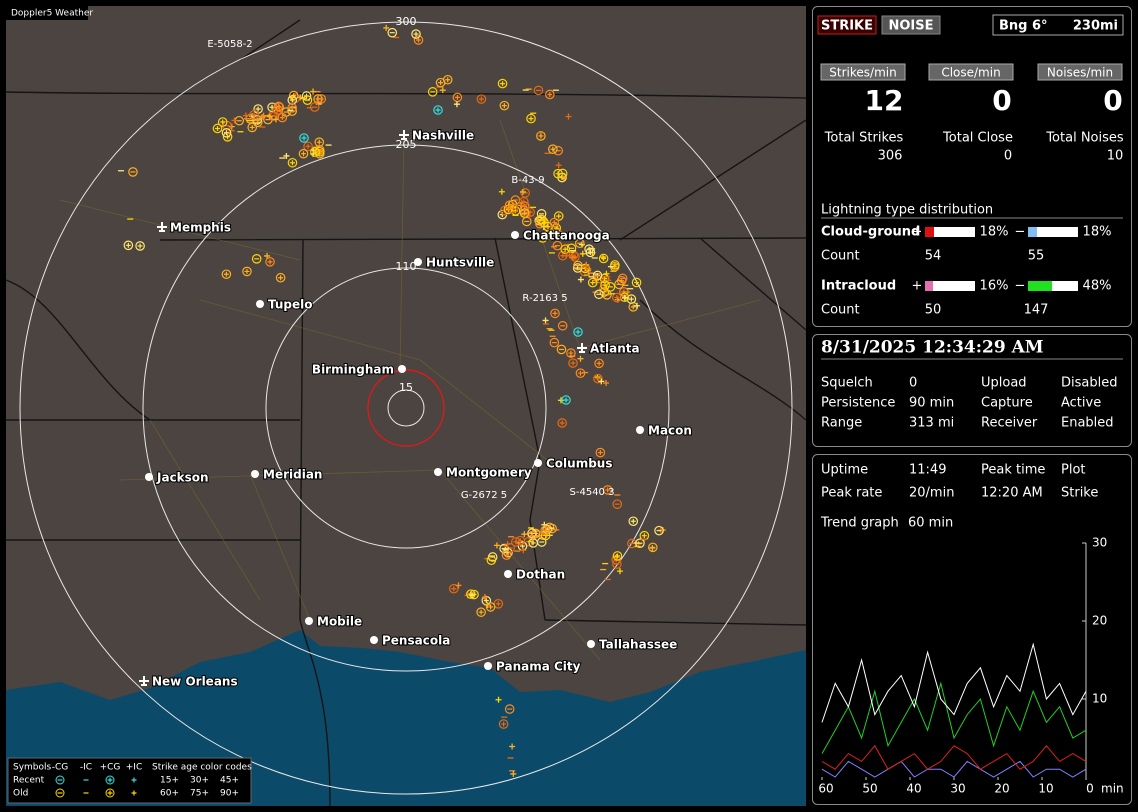 The image size is (1138, 812). Describe the element at coordinates (1087, 423) in the screenshot. I see `setting-value: Enabled` at that location.